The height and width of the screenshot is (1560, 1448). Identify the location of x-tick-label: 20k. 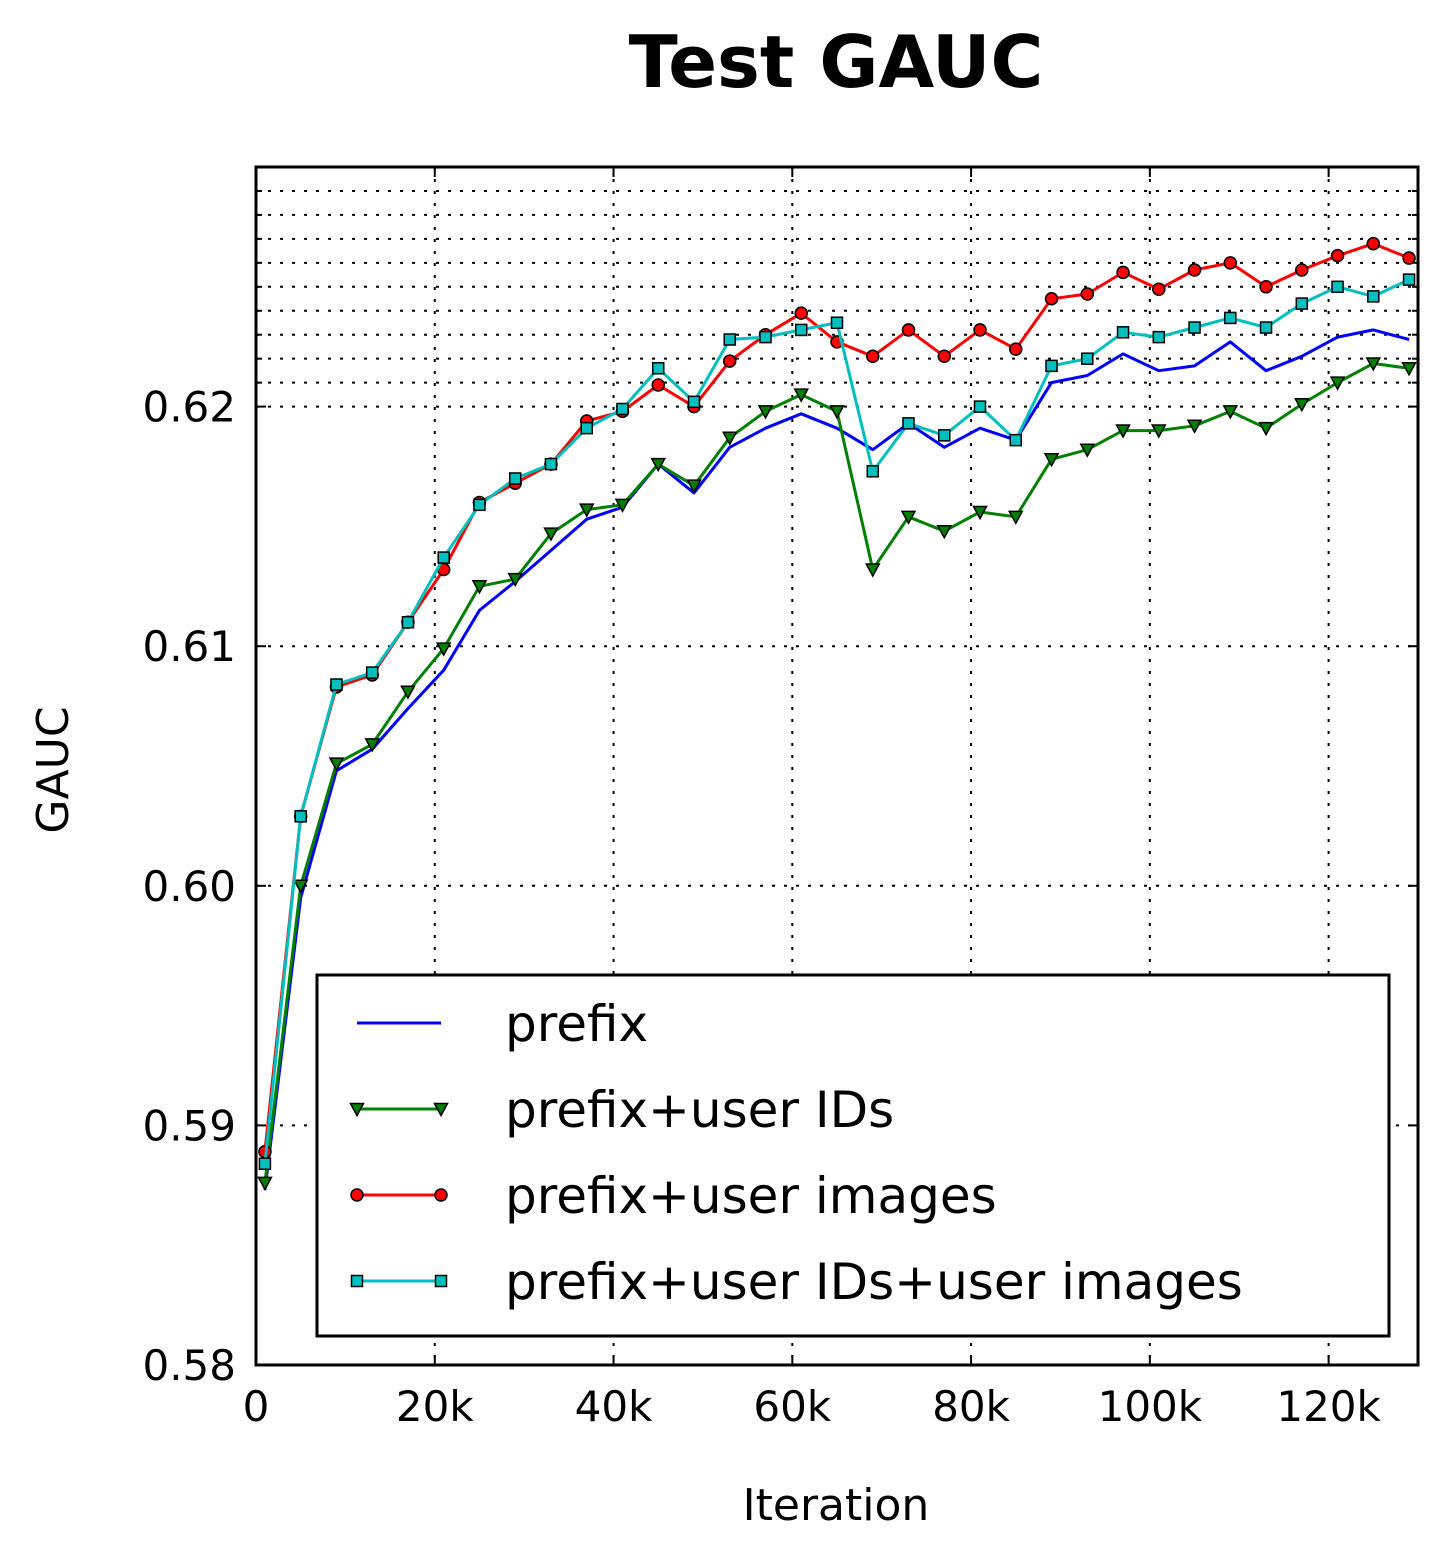
(435, 1406).